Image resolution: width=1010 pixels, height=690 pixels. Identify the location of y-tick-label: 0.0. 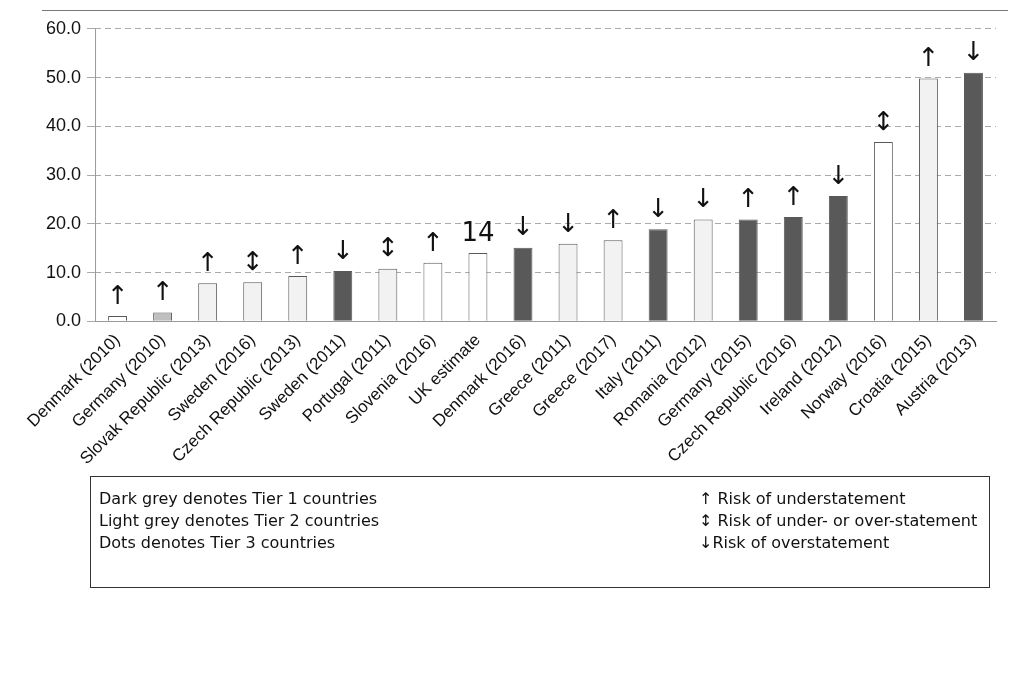
(69, 320).